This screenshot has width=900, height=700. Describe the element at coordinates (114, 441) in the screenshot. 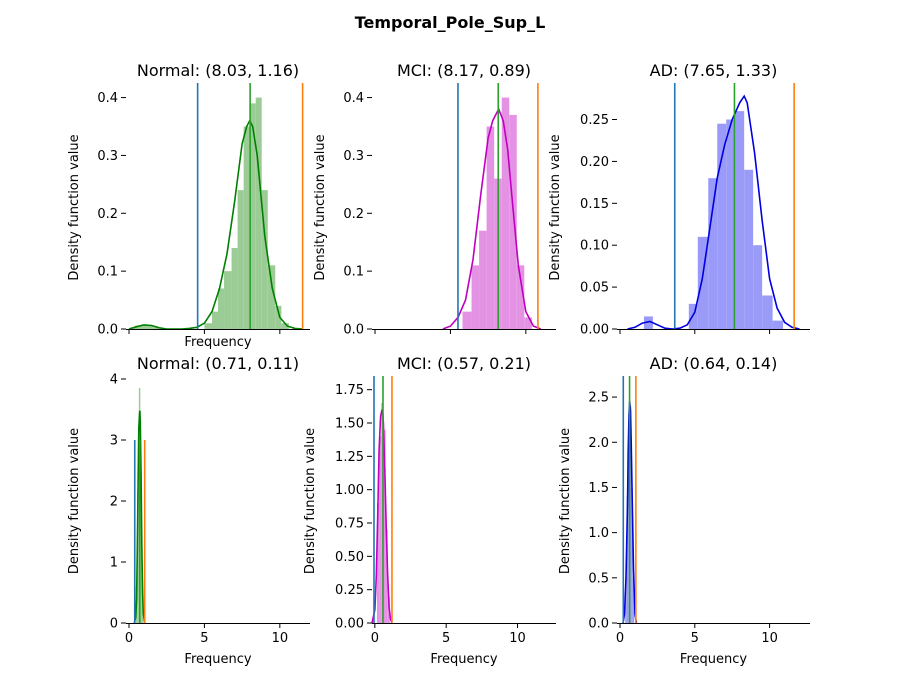

I see `y-tick-label: 3` at that location.